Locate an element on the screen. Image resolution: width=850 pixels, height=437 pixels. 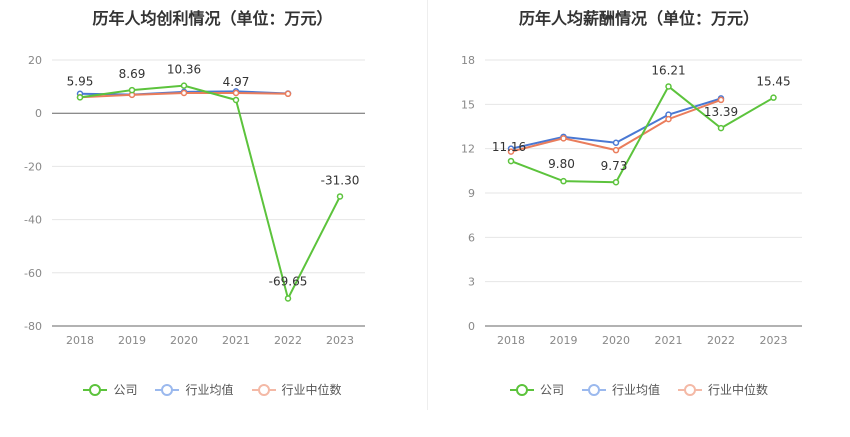
chart-divider is located at coordinates (427, 205).